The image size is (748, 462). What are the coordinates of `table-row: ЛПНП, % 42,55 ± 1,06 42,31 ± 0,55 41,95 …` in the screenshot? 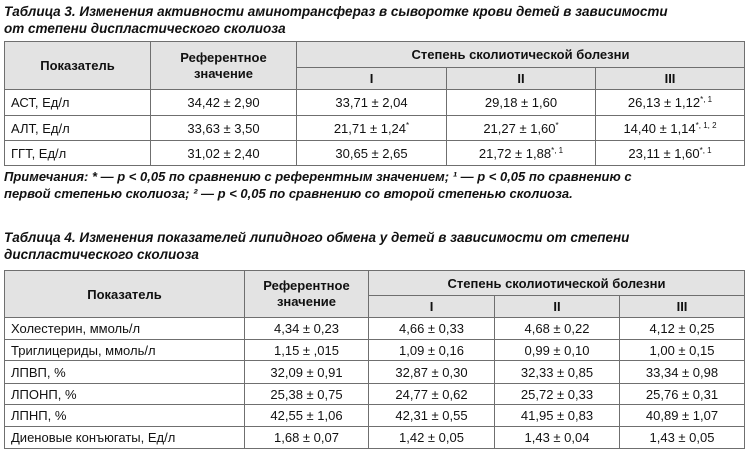 It's located at (375, 415).